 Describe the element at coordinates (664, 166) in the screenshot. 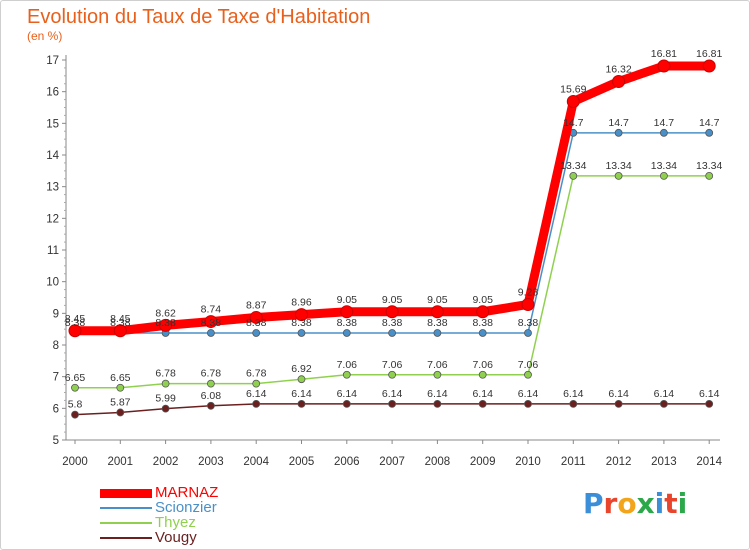

I see `data-label-thyez: 13.34` at that location.